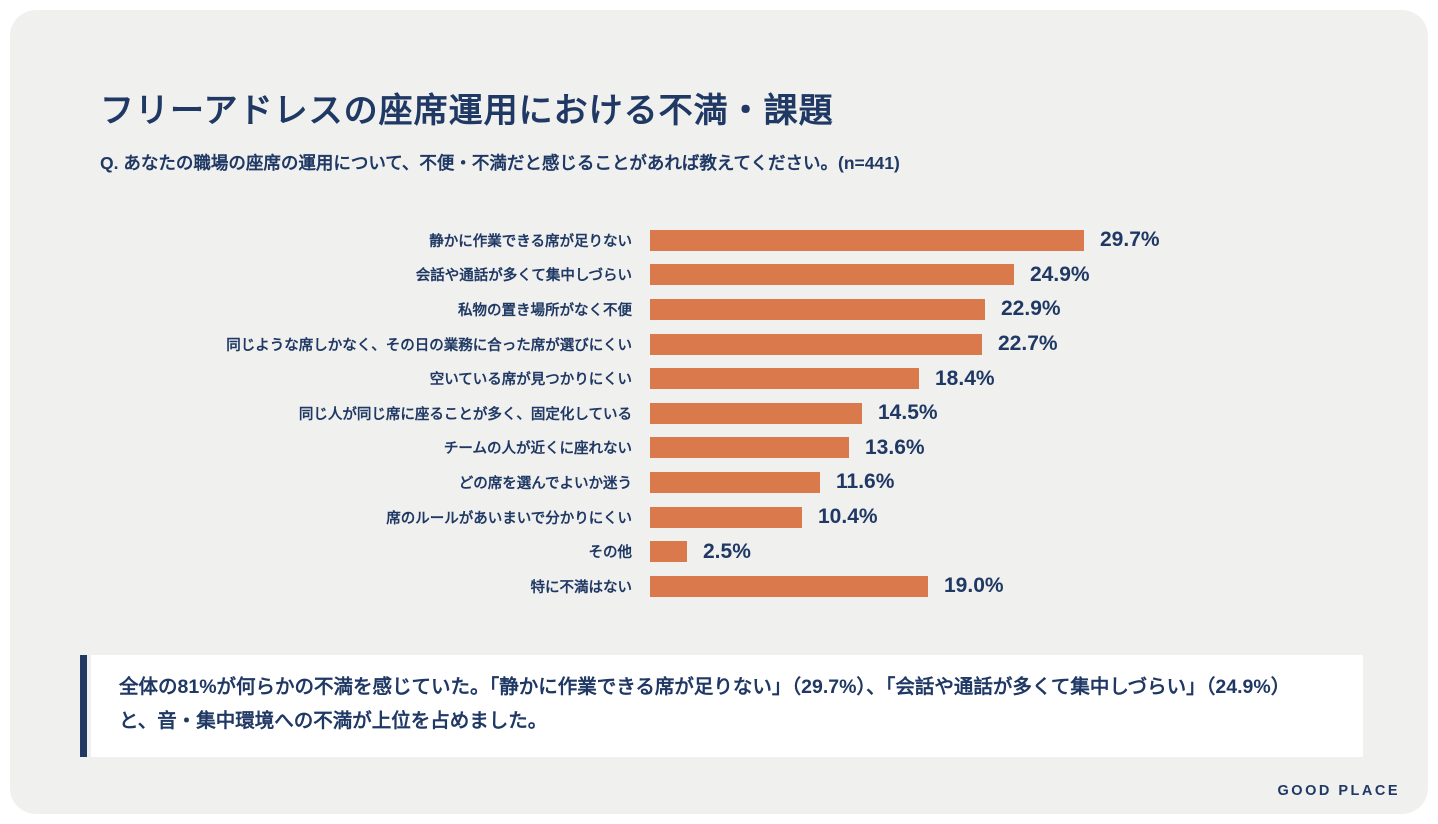 The width and height of the screenshot is (1438, 824). Describe the element at coordinates (83, 706) in the screenshot. I see `summary-accent-bar` at that location.